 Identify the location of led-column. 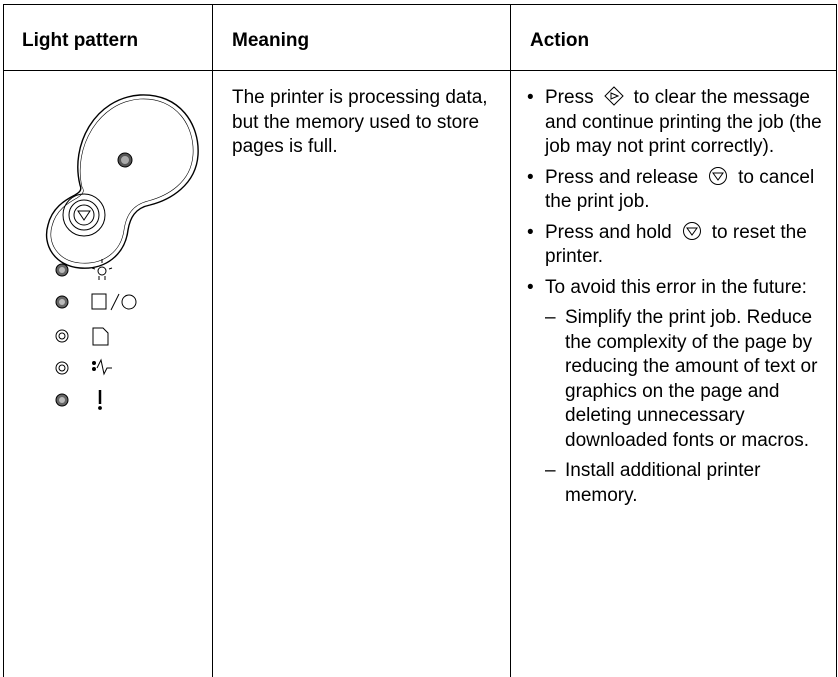
(62, 335).